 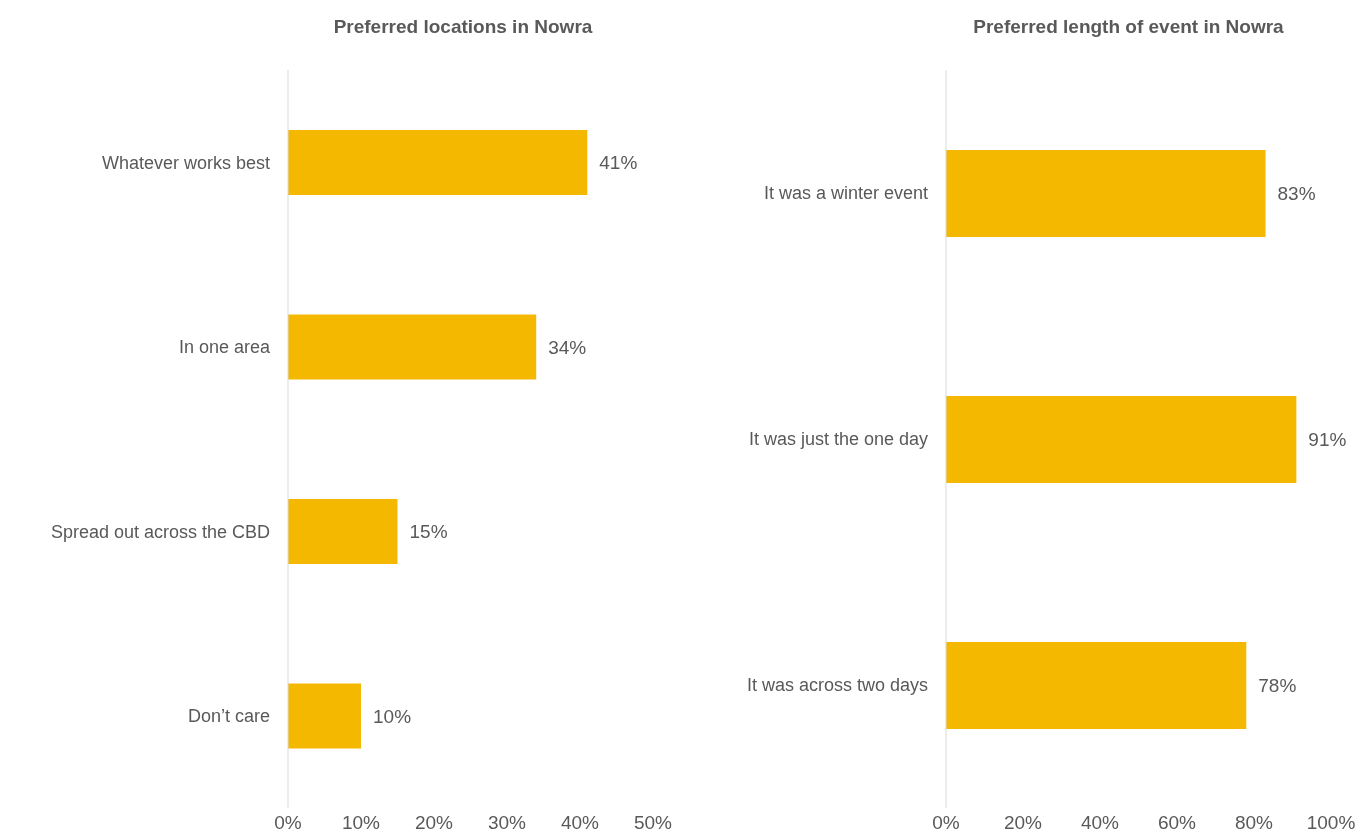 I want to click on y-tick-label: Whatever works best, so click(x=185, y=162).